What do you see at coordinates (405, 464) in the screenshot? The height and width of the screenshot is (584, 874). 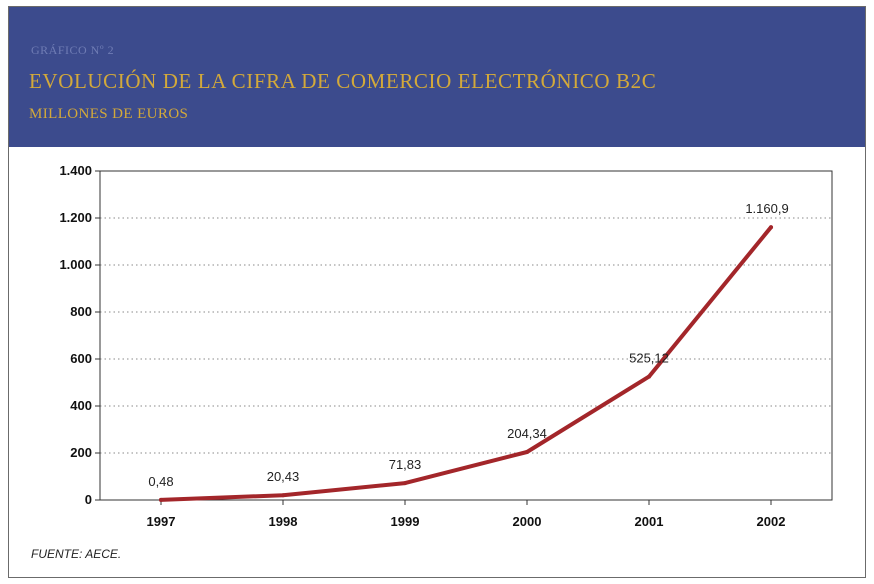 I see `data-label: 71,83` at bounding box center [405, 464].